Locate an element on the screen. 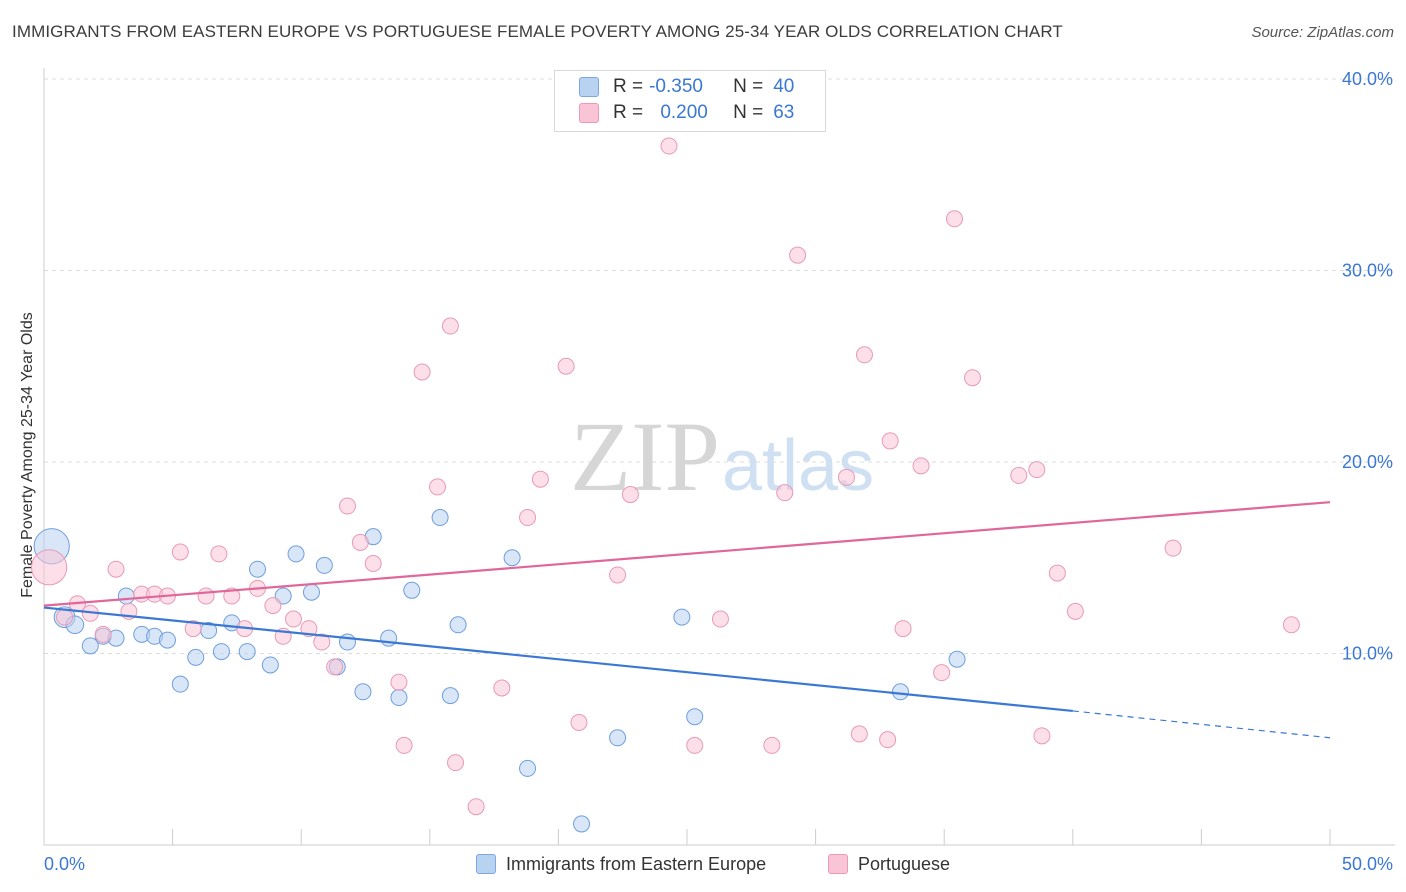  legend-label: Immigrants from Eastern Europe is located at coordinates (636, 863).